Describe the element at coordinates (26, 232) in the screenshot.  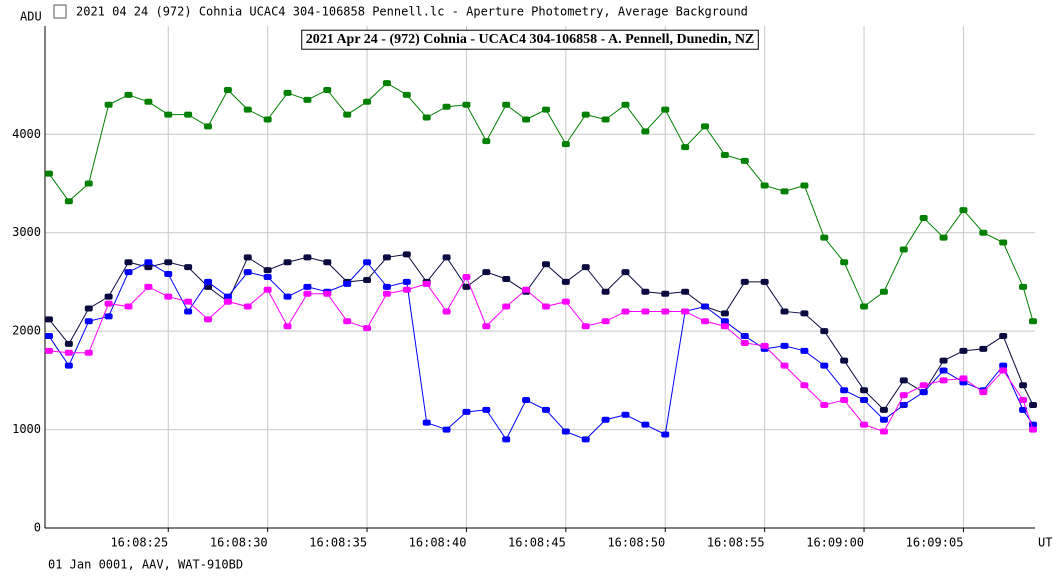
I see `y-tick-label: 3000` at that location.